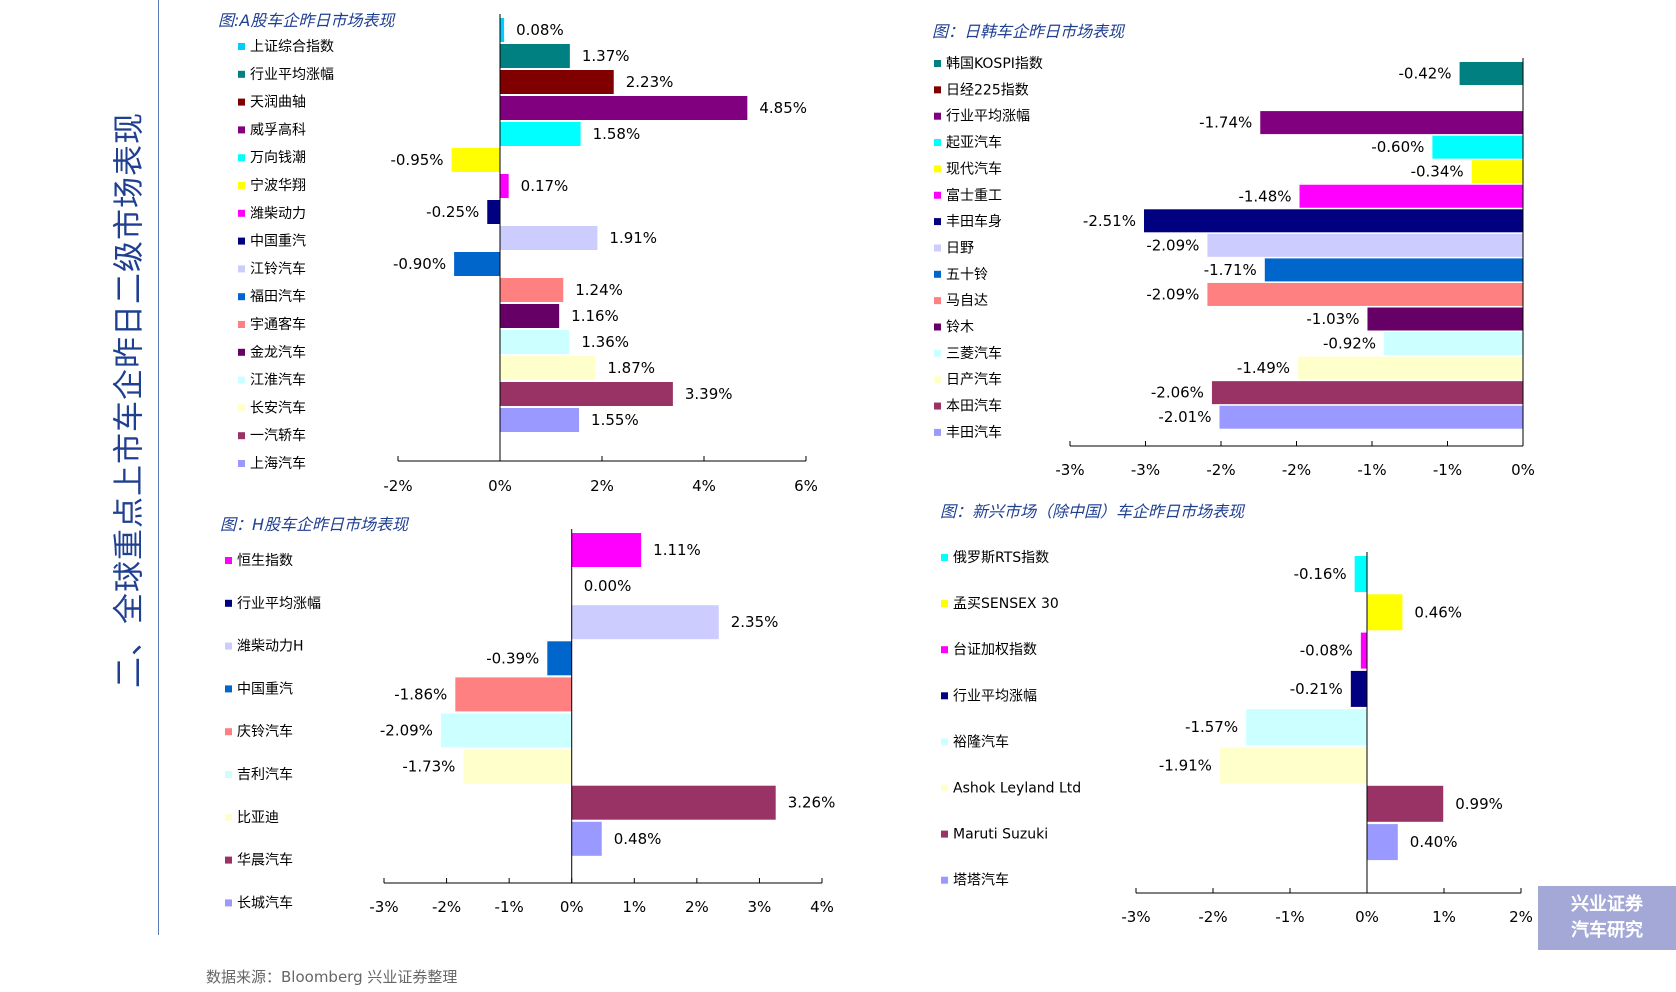  I want to click on legend-label: 起亚汽车, so click(974, 142).